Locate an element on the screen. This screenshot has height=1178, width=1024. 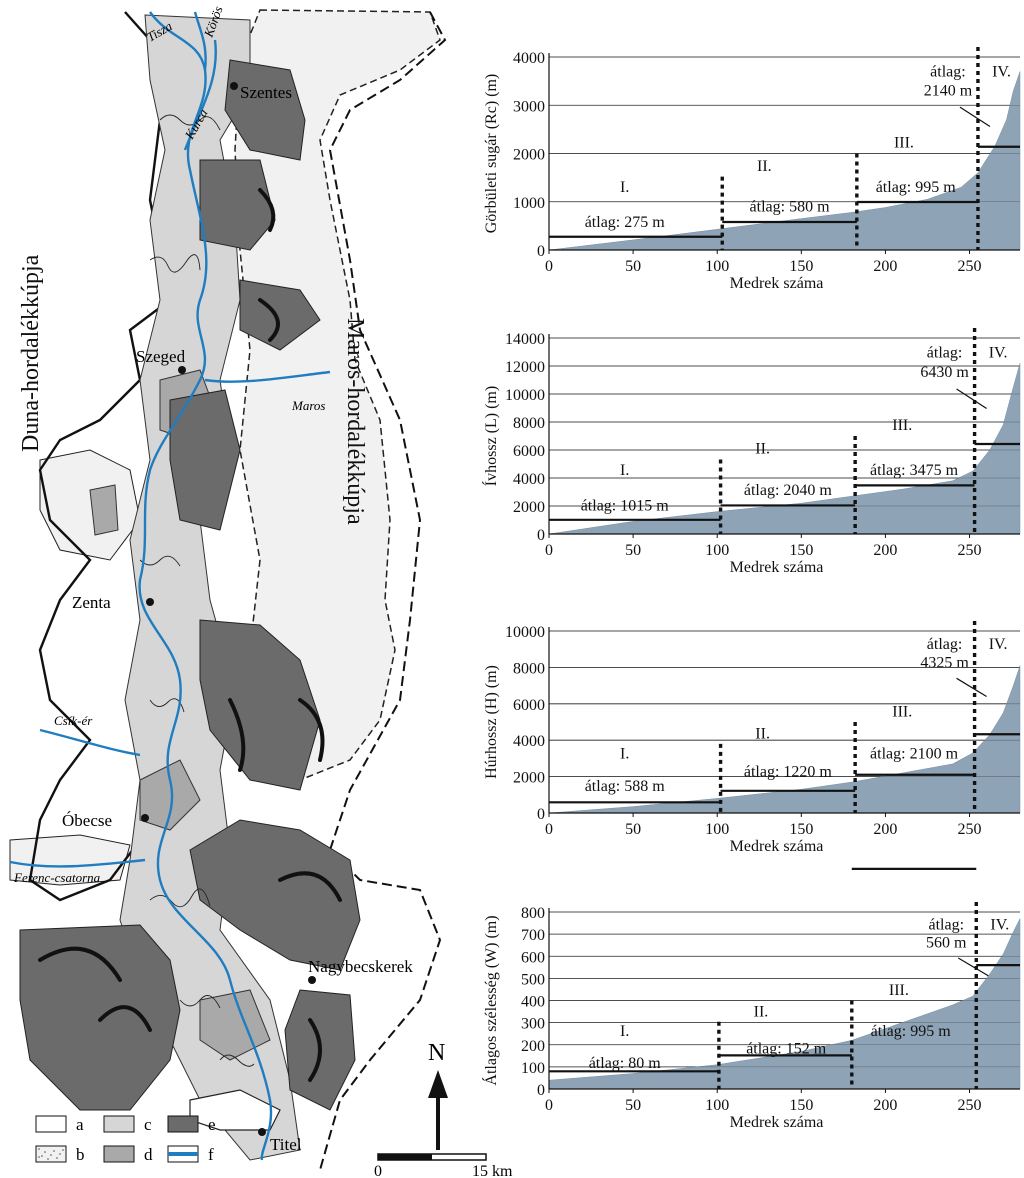
chart-3-xtick: 250 is located at coordinates (970, 829).